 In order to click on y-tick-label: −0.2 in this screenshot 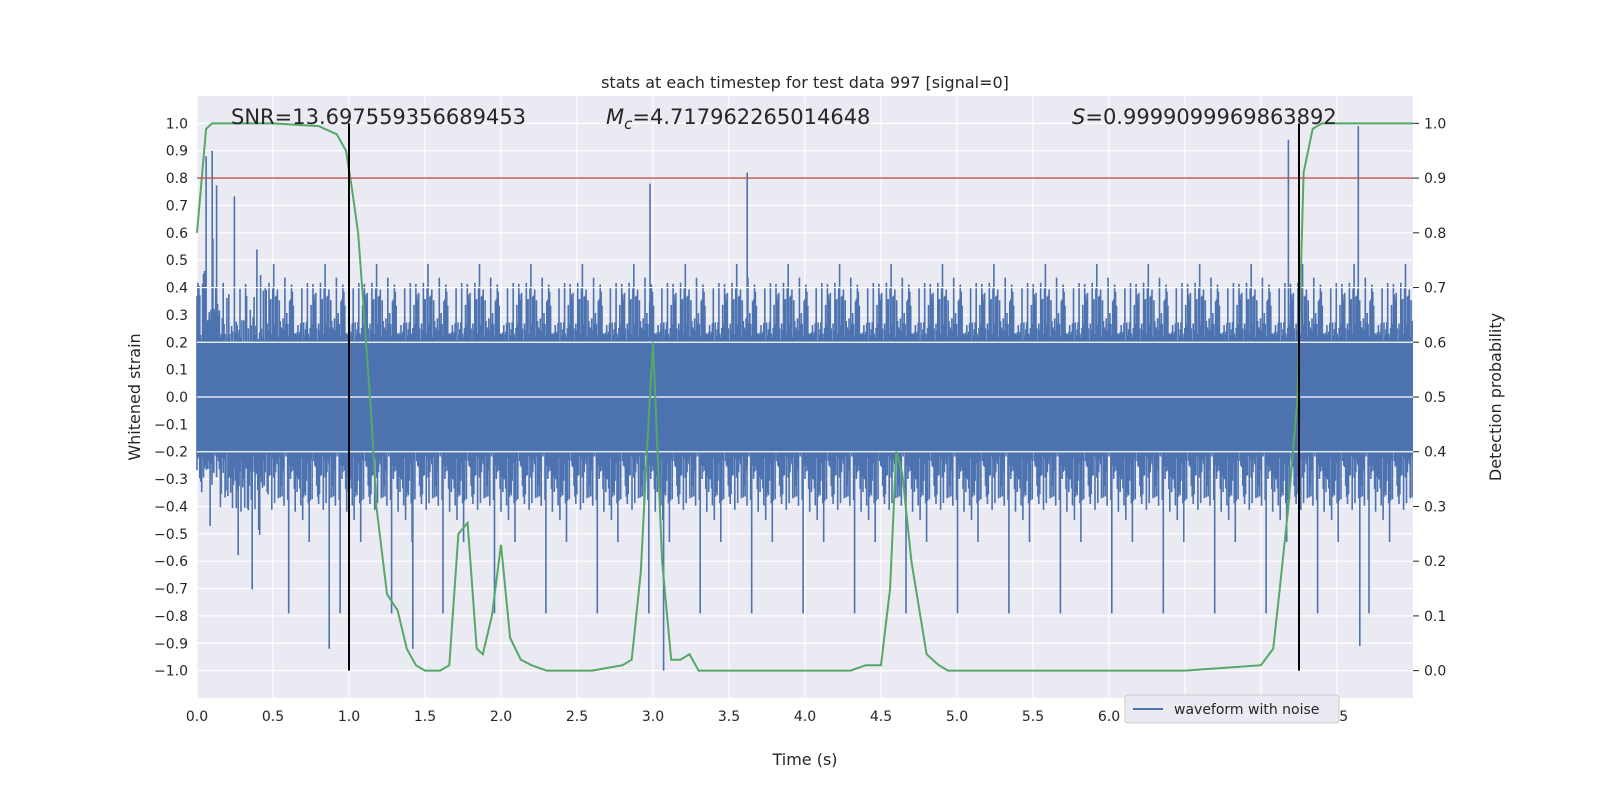, I will do `click(171, 453)`.